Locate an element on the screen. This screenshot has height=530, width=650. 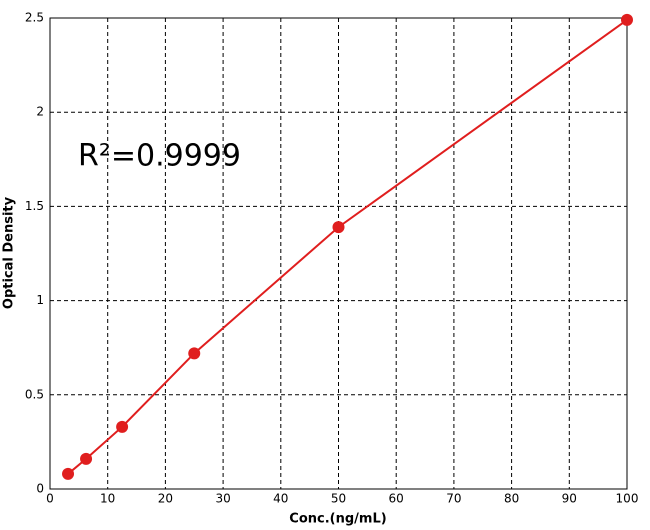
x-tick-label: 90 is located at coordinates (569, 499).